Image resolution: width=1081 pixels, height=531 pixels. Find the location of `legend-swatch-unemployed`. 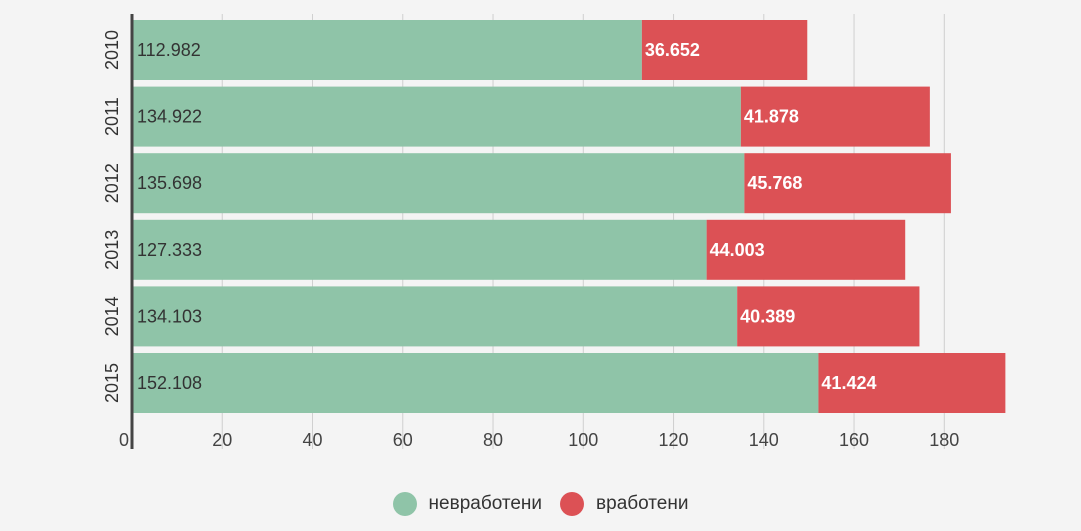

legend-swatch-unemployed is located at coordinates (404, 504).